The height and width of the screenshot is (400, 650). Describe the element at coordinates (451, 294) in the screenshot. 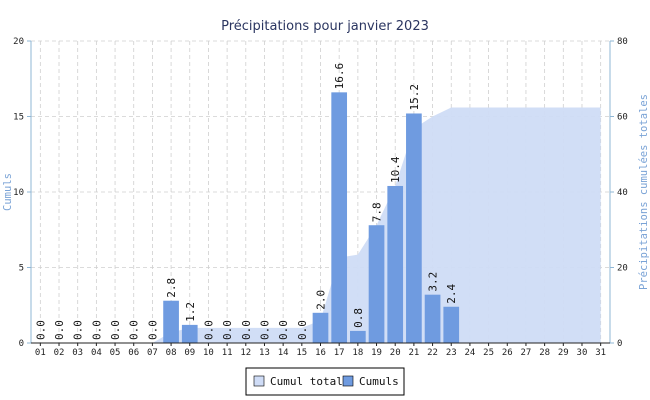

I see `data-label: 2.4` at that location.